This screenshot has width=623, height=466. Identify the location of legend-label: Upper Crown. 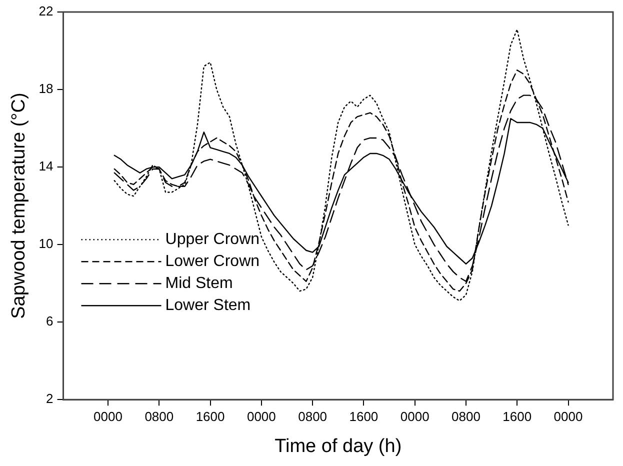
(212, 239).